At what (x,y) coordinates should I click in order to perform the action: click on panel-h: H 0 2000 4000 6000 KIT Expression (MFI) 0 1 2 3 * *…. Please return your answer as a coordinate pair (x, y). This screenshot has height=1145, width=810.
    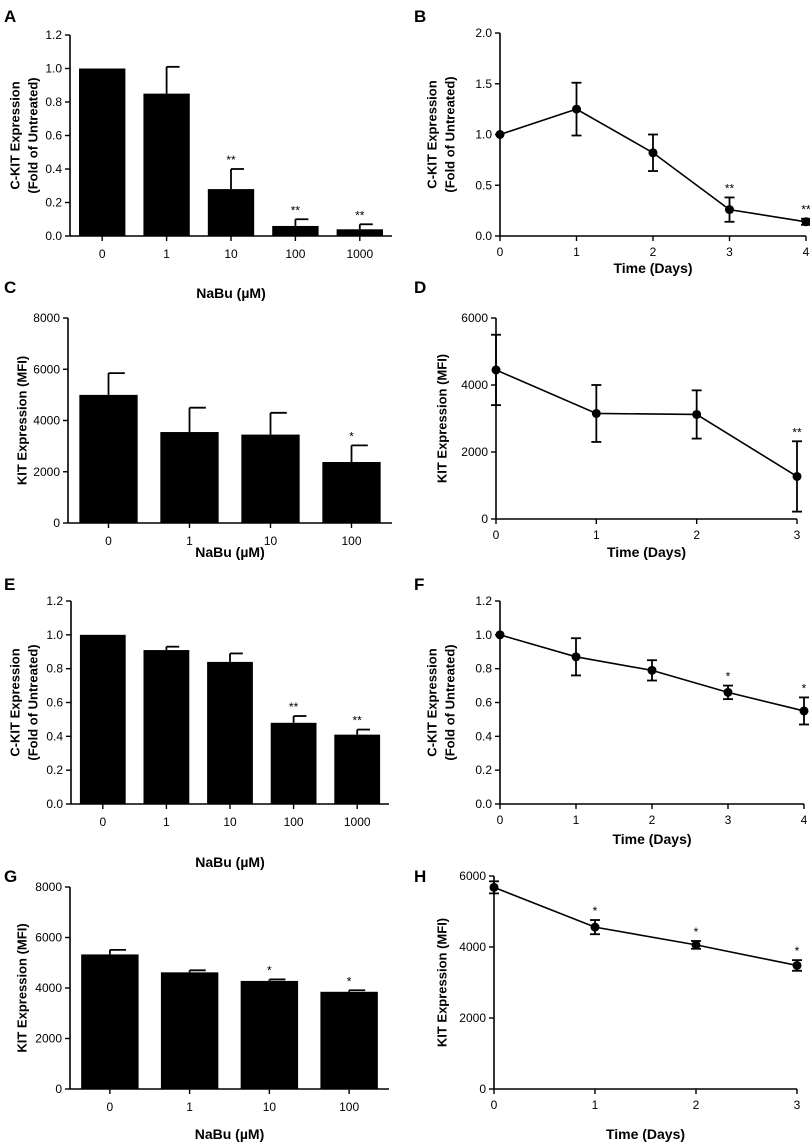
    Looking at the image, I should click on (608, 1004).